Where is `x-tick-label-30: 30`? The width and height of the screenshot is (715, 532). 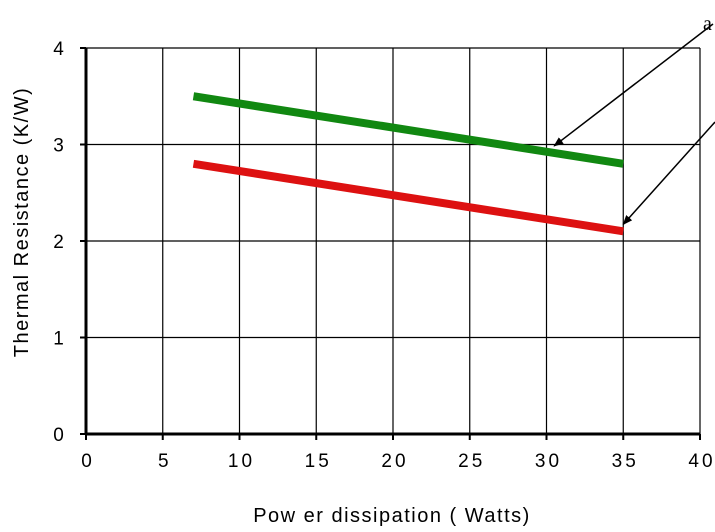
x-tick-label-30: 30 is located at coordinates (548, 461).